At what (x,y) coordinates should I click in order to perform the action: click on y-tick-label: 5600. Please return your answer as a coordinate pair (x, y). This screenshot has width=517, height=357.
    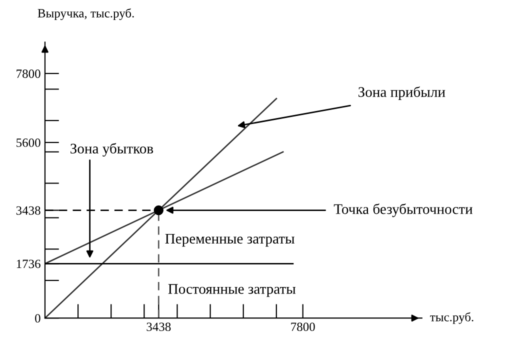
    Looking at the image, I should click on (28, 142).